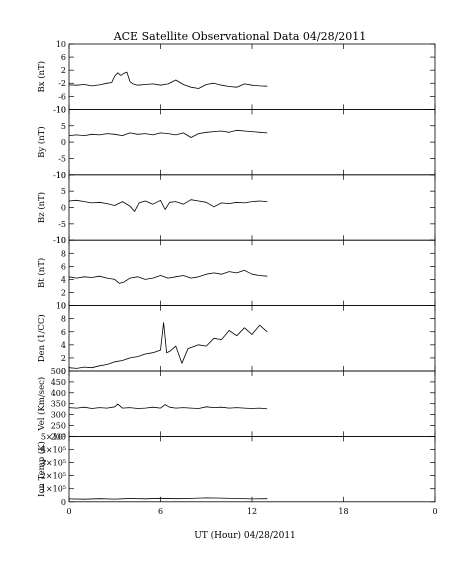  I want to click on y-tick-label: 3×10⁵, so click(53, 463).